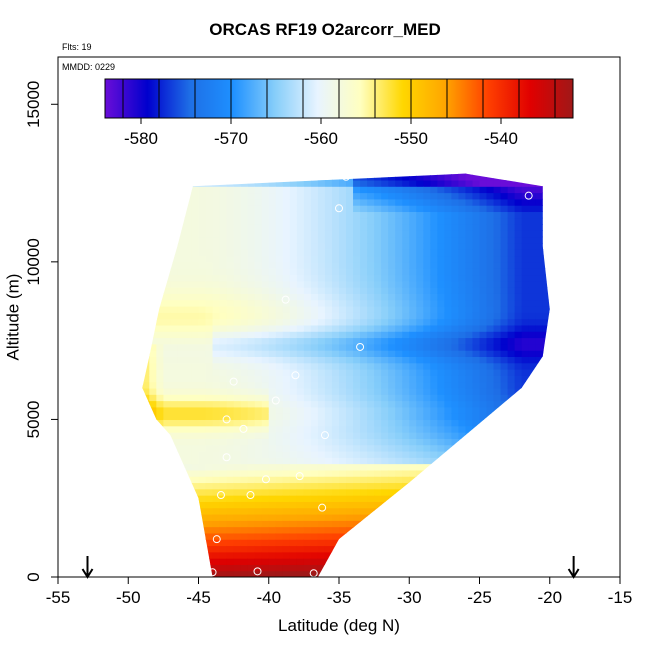 The image size is (650, 650). I want to click on x-tick-label: -15, so click(620, 597).